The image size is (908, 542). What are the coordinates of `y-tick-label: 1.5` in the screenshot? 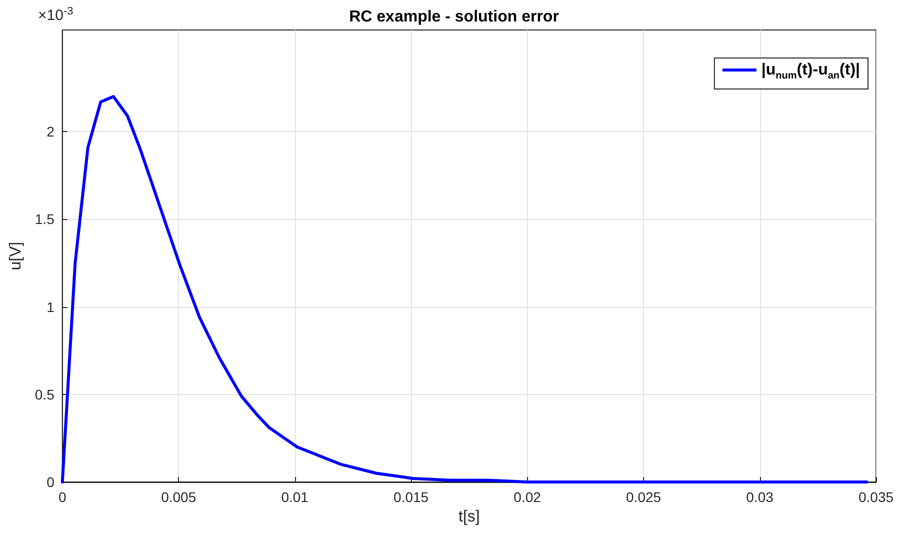 It's located at (44, 219).